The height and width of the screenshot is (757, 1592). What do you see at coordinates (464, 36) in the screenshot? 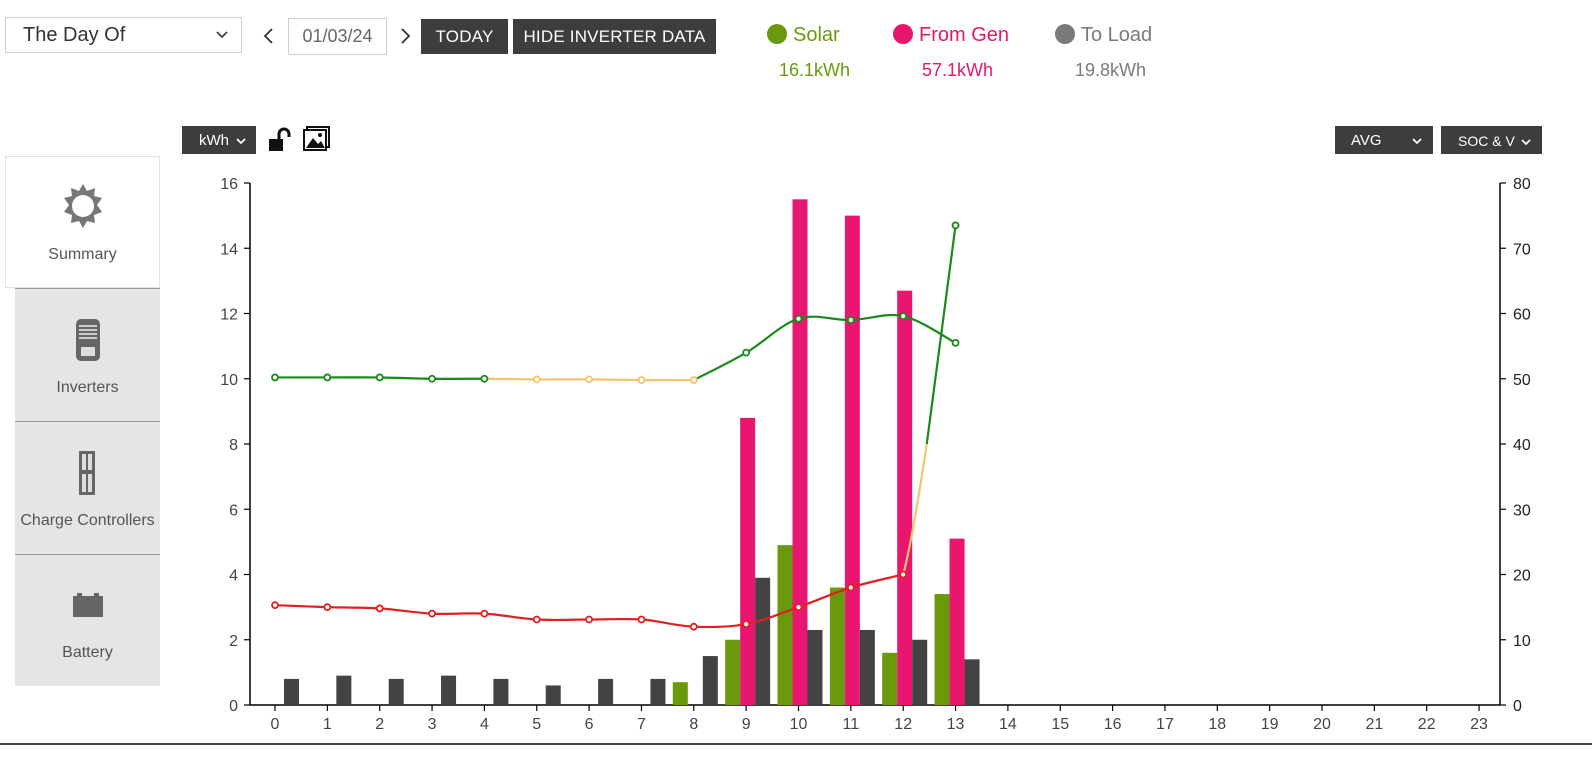
I see `today-button: TODAY` at bounding box center [464, 36].